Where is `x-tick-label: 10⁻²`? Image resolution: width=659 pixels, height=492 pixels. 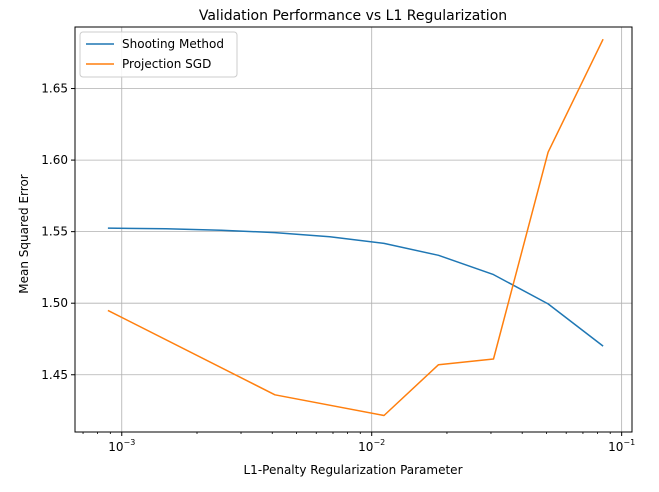 x-tick-label: 10⁻² is located at coordinates (371, 446).